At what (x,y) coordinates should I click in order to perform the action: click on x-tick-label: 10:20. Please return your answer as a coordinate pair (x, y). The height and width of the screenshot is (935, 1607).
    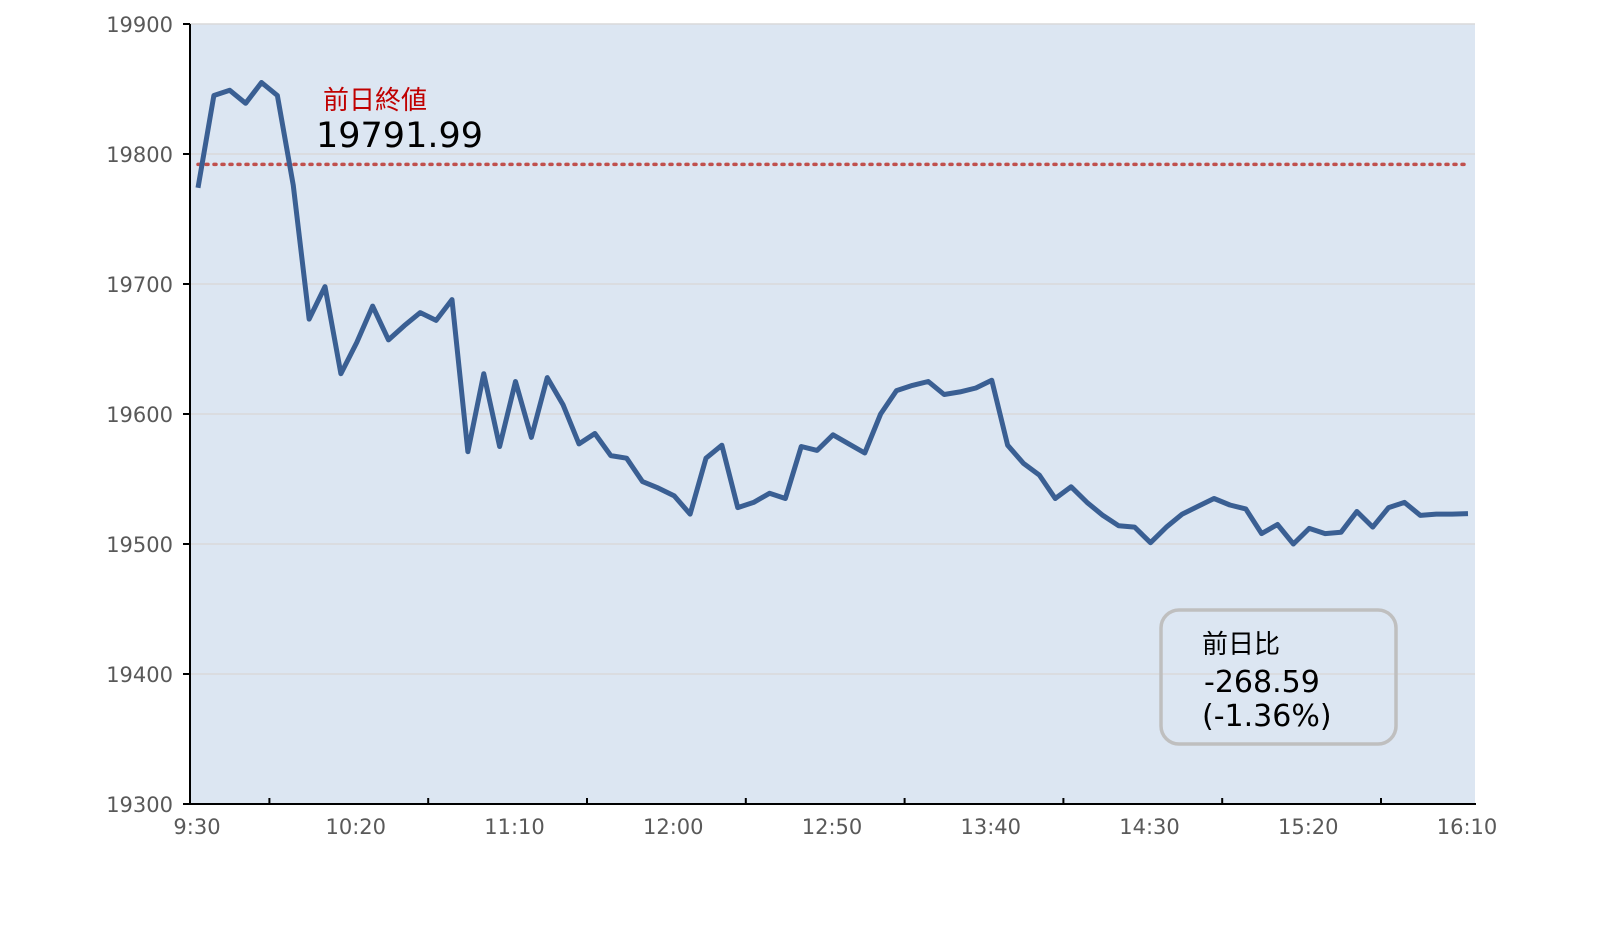
    Looking at the image, I should click on (355, 827).